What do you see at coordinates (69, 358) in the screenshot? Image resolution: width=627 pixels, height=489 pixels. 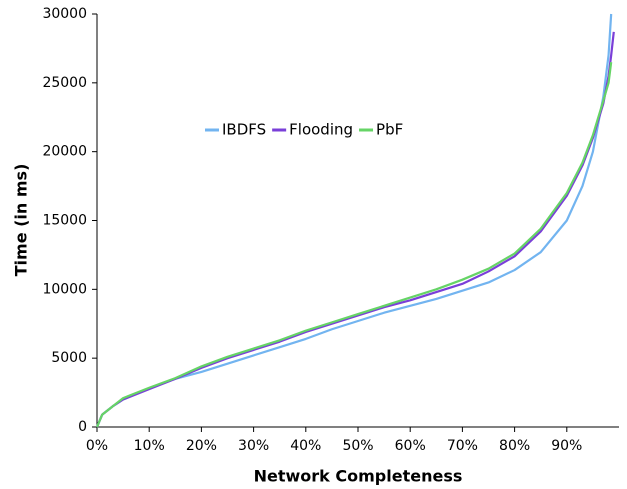 I see `y-tick-label: 5000` at bounding box center [69, 358].